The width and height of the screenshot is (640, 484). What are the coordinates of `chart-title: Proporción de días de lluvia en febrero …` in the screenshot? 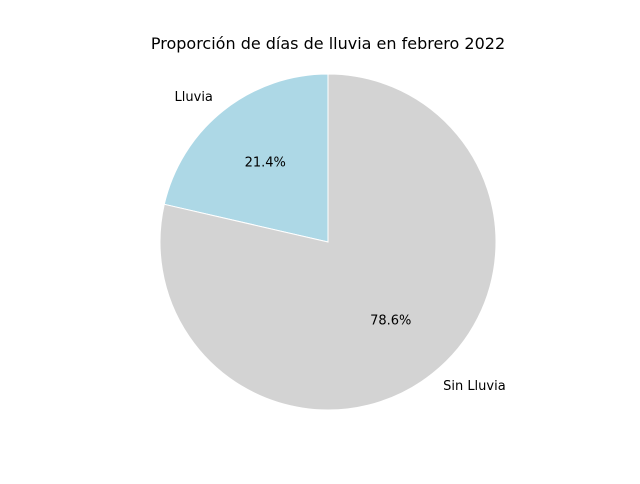 It's located at (328, 43).